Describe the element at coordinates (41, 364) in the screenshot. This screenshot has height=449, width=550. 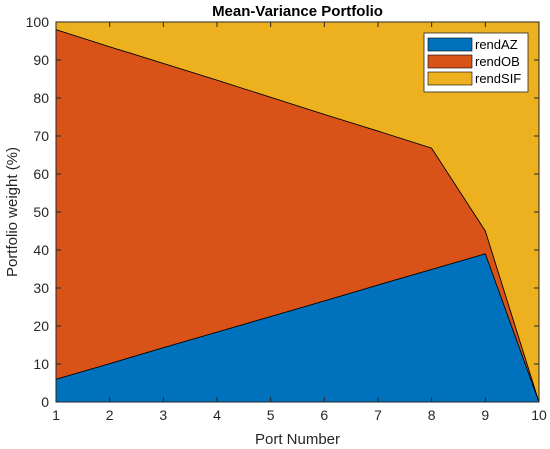
I see `y-tick-label: 10` at that location.